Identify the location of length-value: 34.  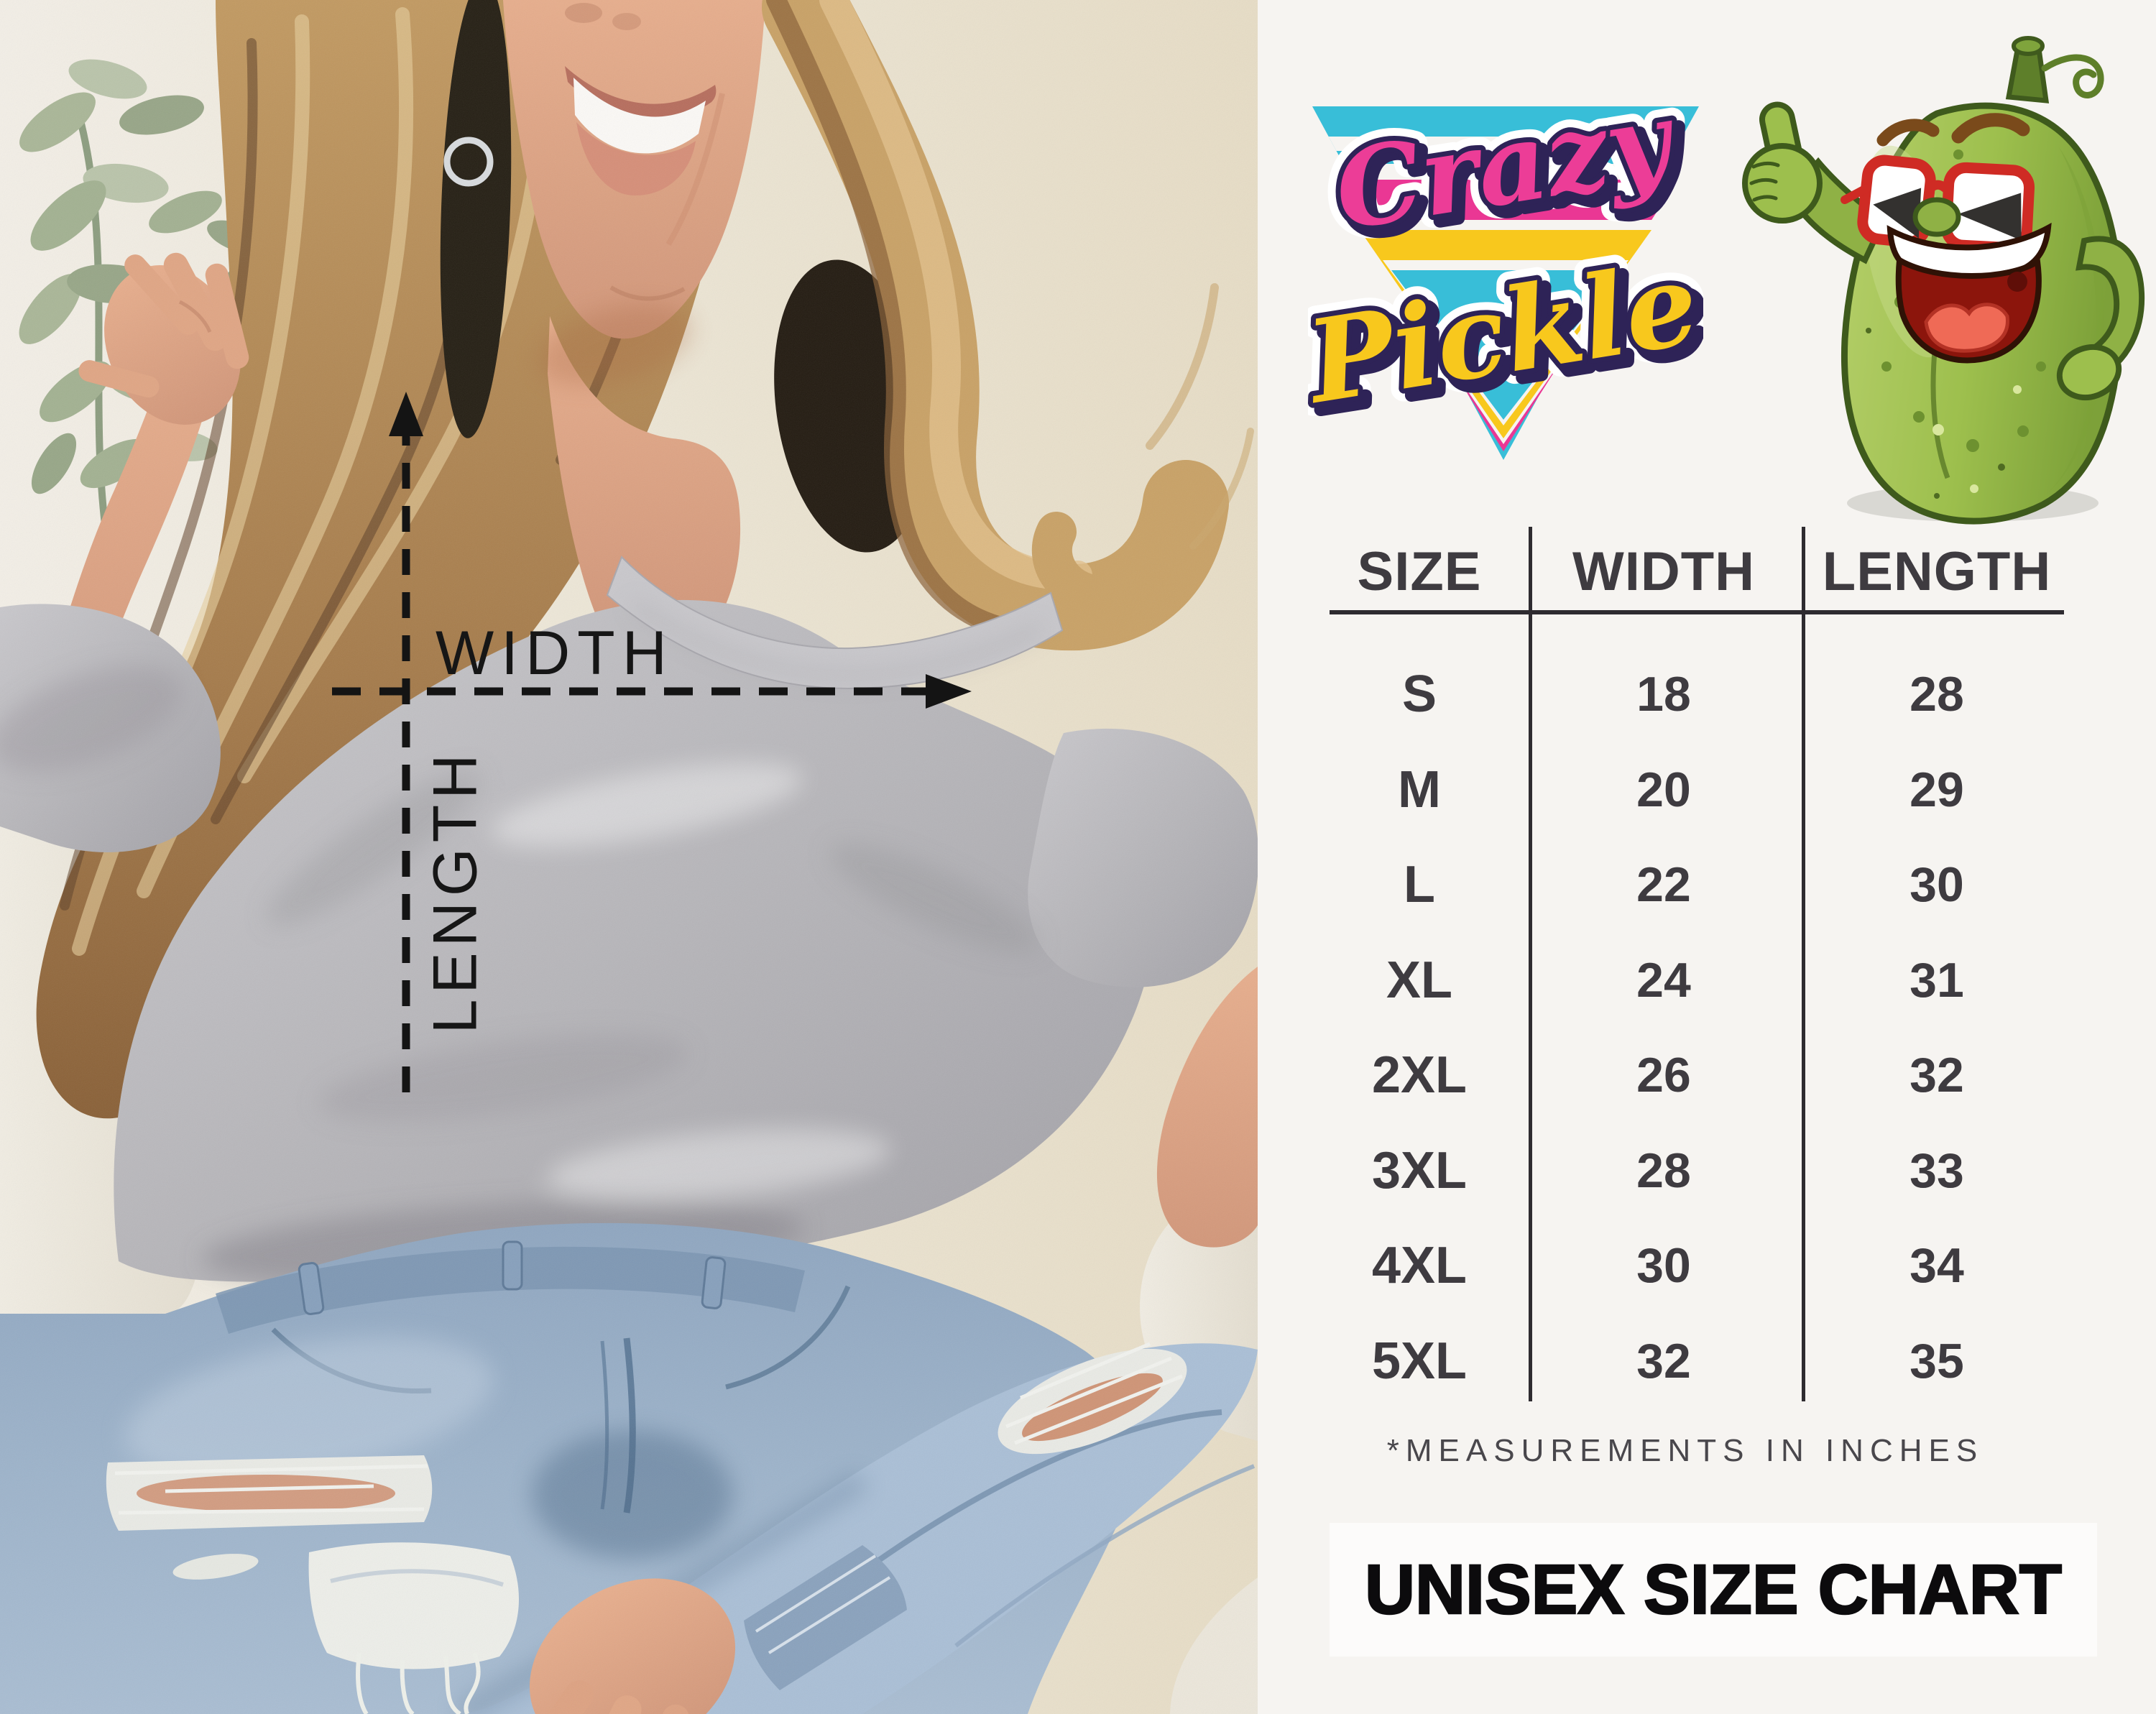
(1937, 1266).